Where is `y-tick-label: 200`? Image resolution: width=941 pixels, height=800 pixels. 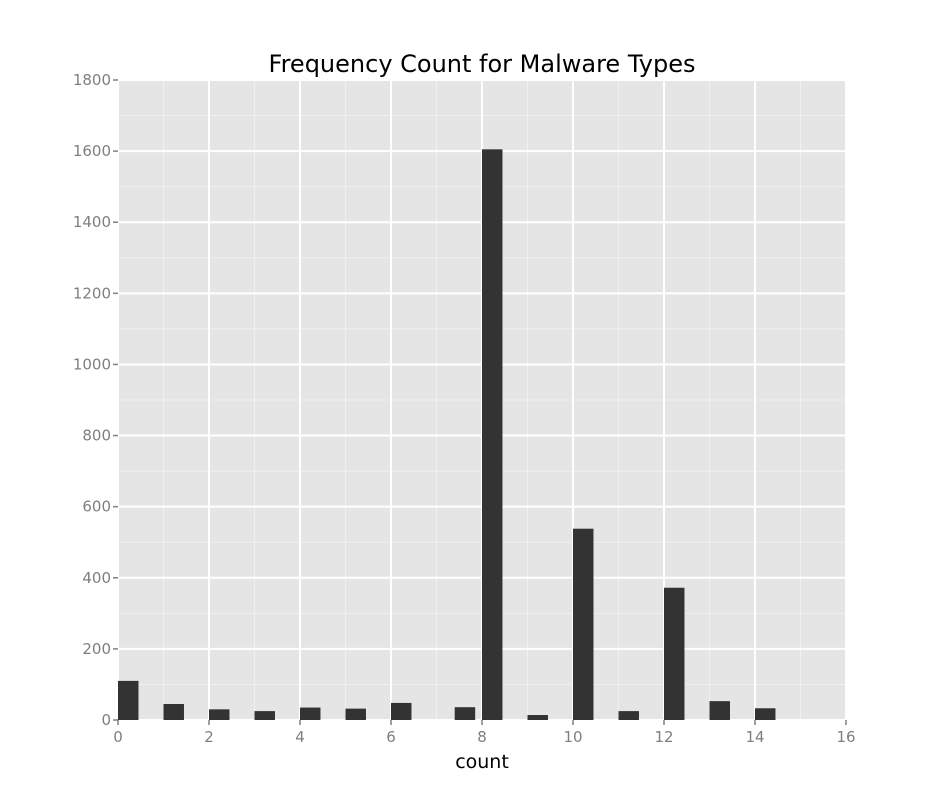 y-tick-label: 200 is located at coordinates (96, 649).